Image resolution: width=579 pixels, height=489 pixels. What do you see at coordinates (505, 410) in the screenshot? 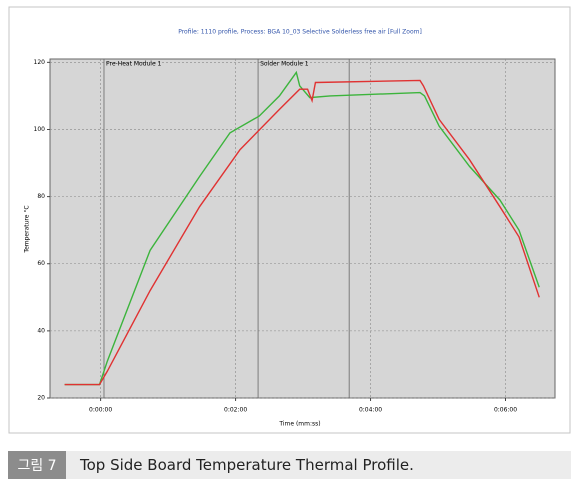
I see `x-tick-label: 0:06:00` at bounding box center [505, 410].